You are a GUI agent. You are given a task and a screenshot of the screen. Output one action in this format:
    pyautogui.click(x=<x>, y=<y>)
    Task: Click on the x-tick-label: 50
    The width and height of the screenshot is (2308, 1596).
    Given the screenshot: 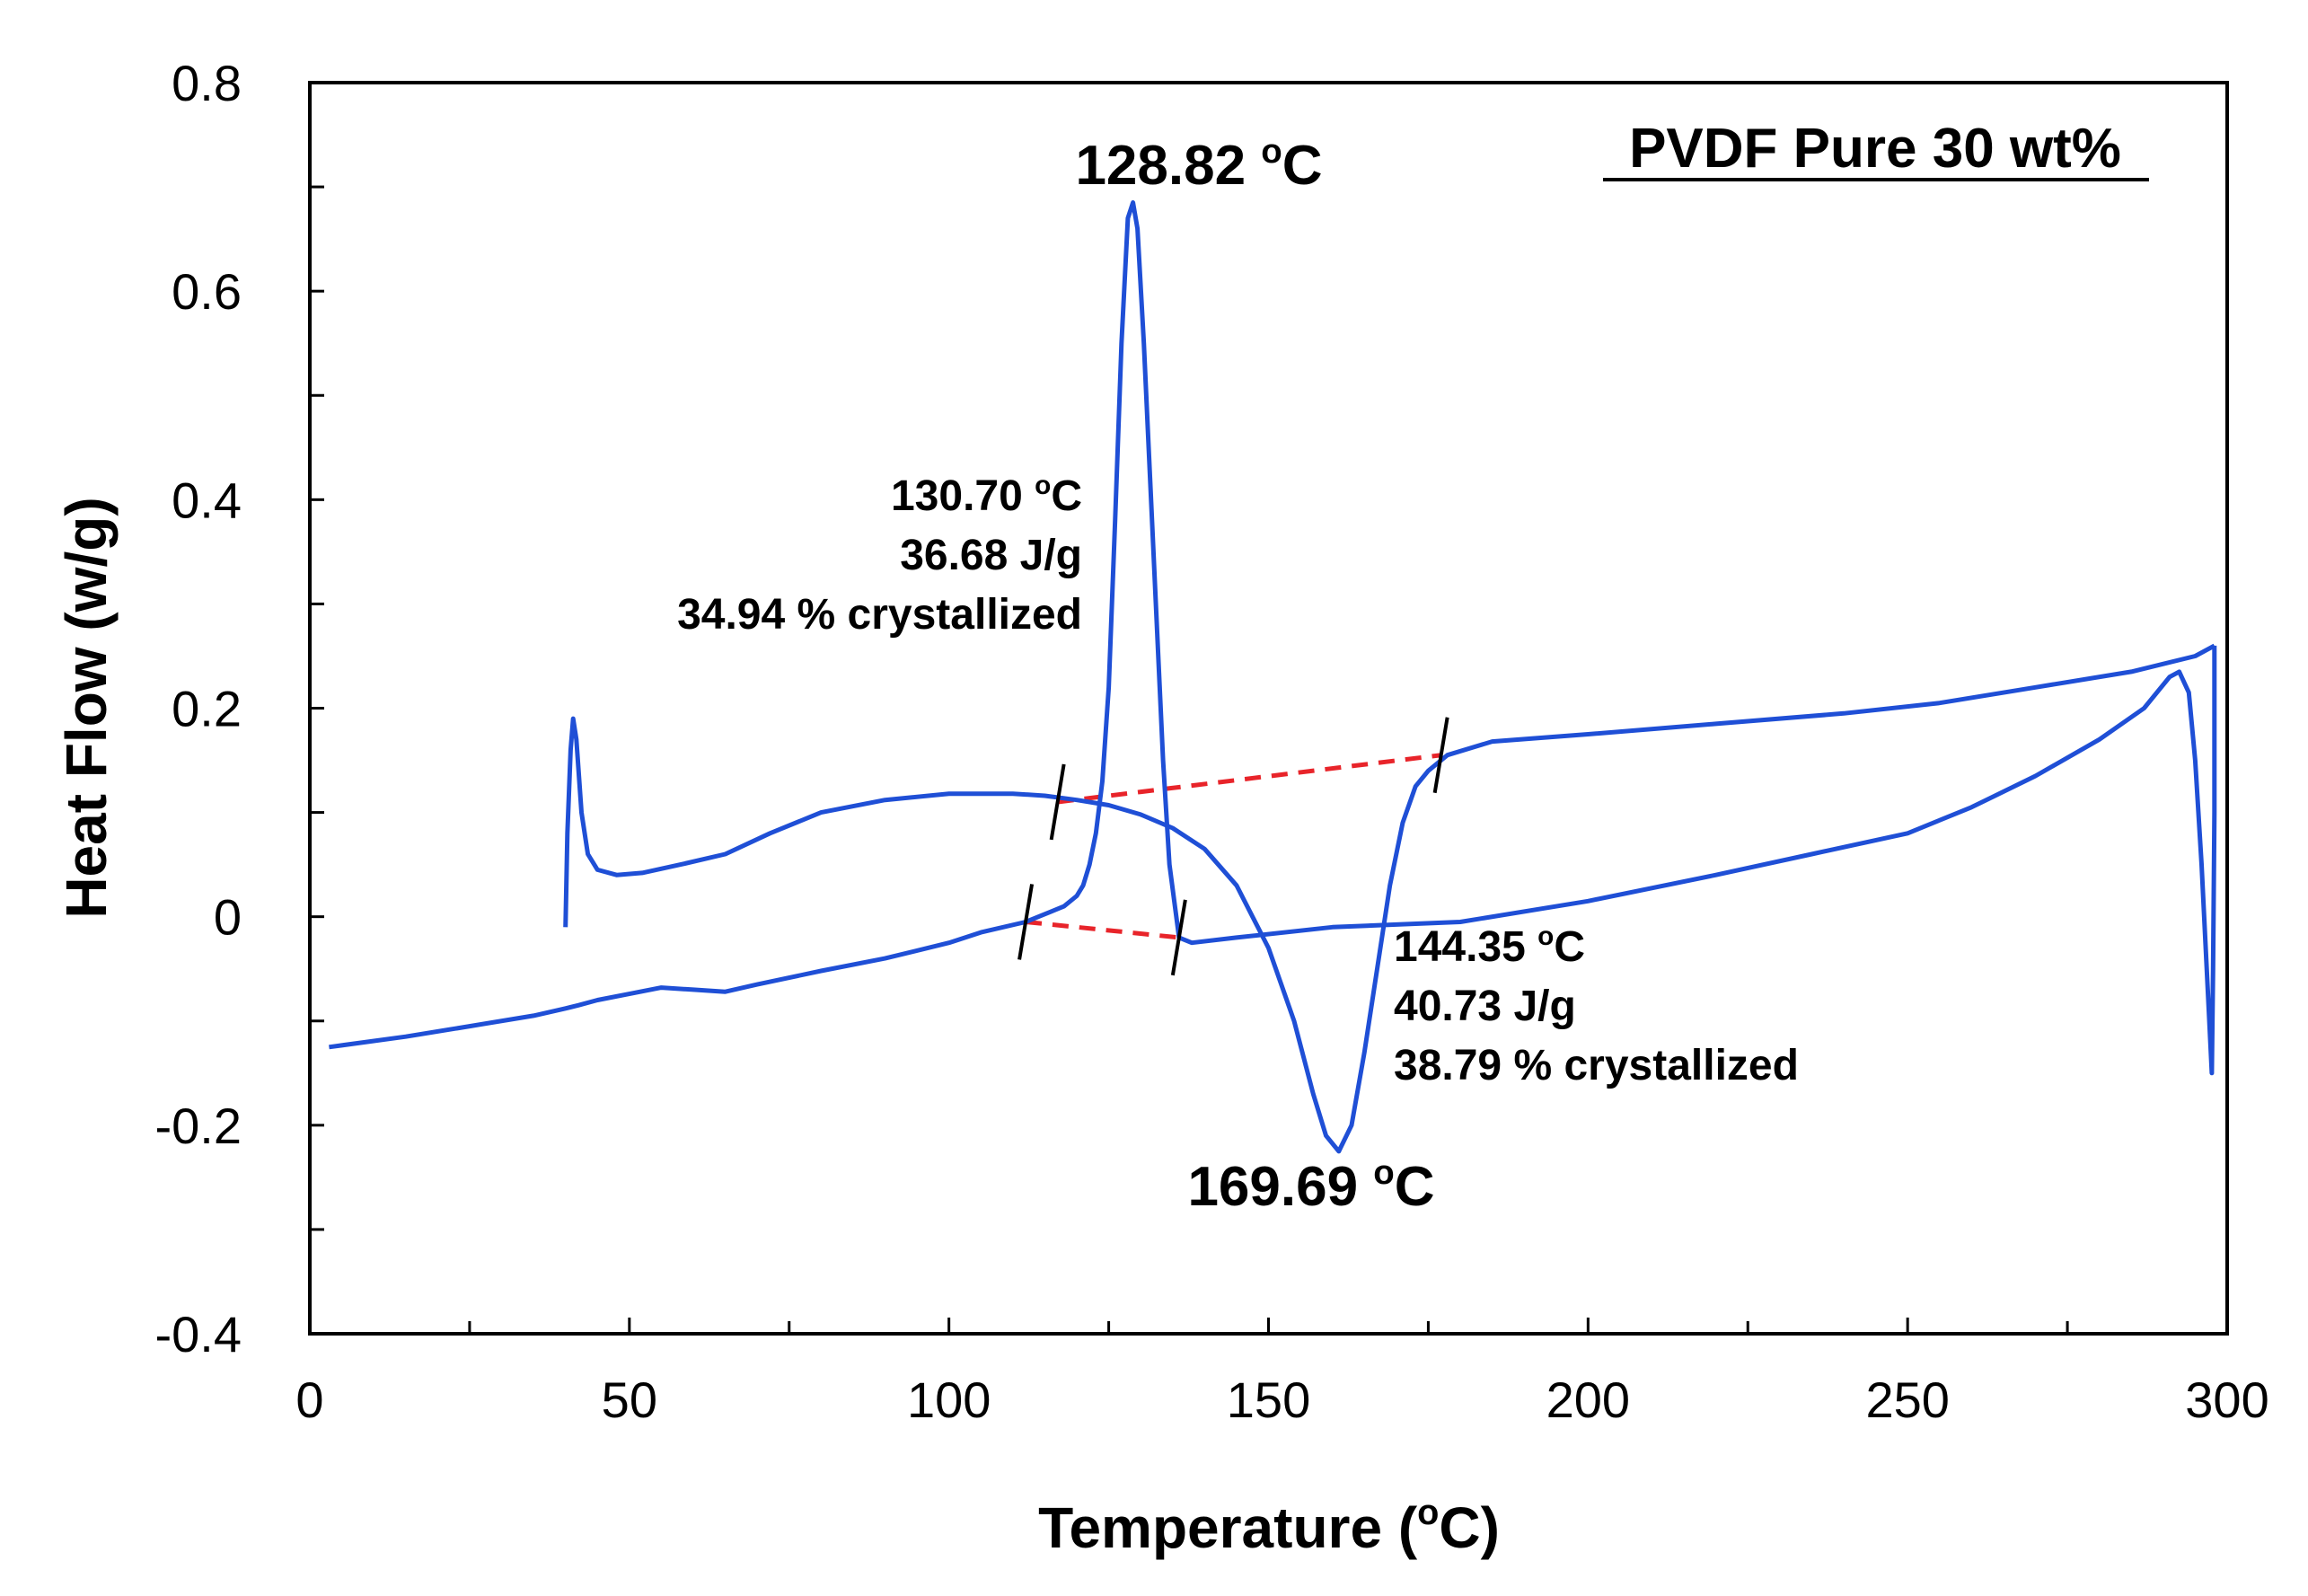 What is the action you would take?
    pyautogui.click(x=629, y=1399)
    